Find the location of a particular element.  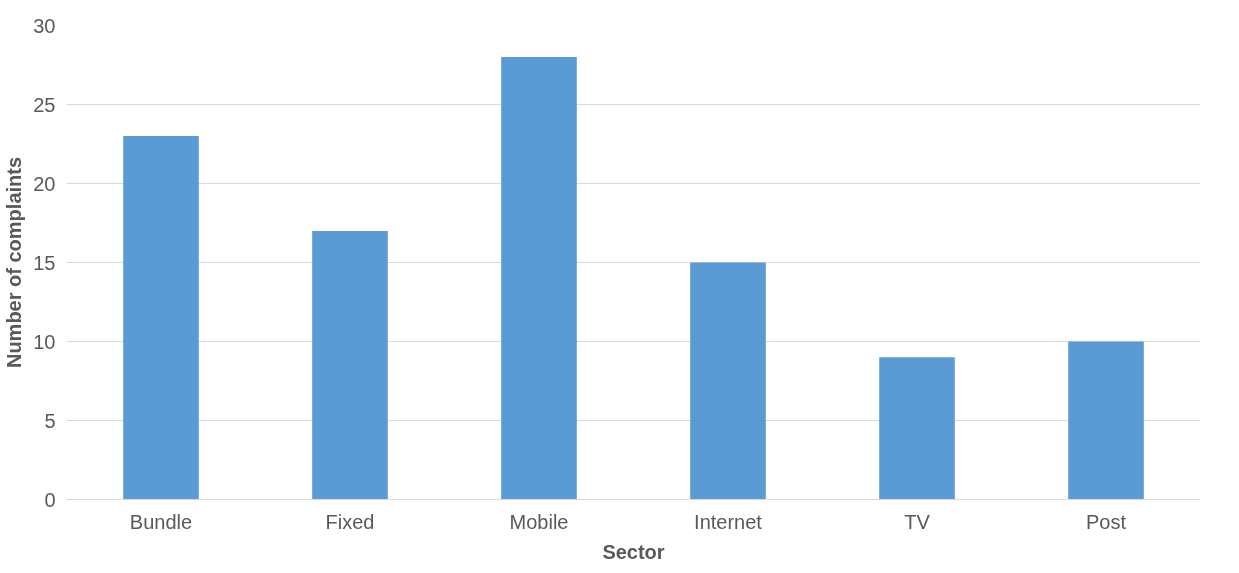

y-tick-label: 5 is located at coordinates (50, 420).